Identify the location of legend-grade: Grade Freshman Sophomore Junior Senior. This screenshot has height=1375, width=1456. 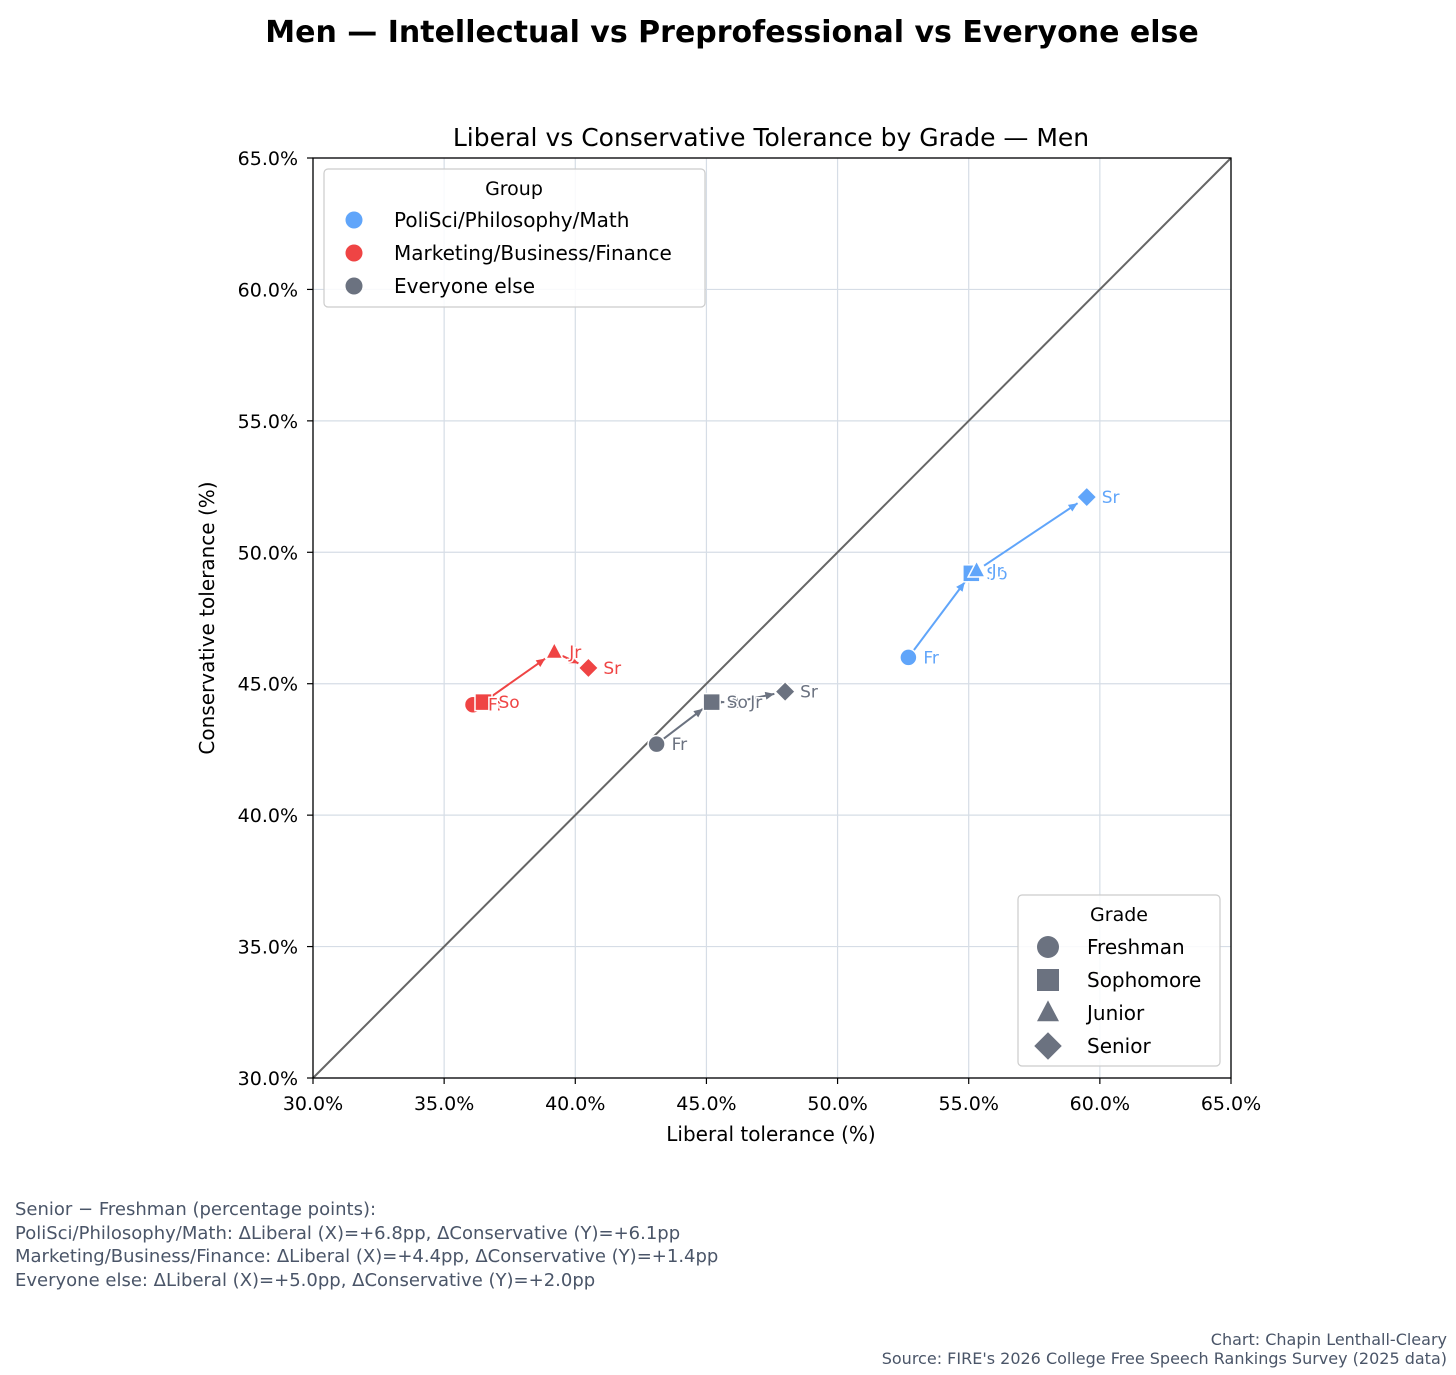
(1119, 980).